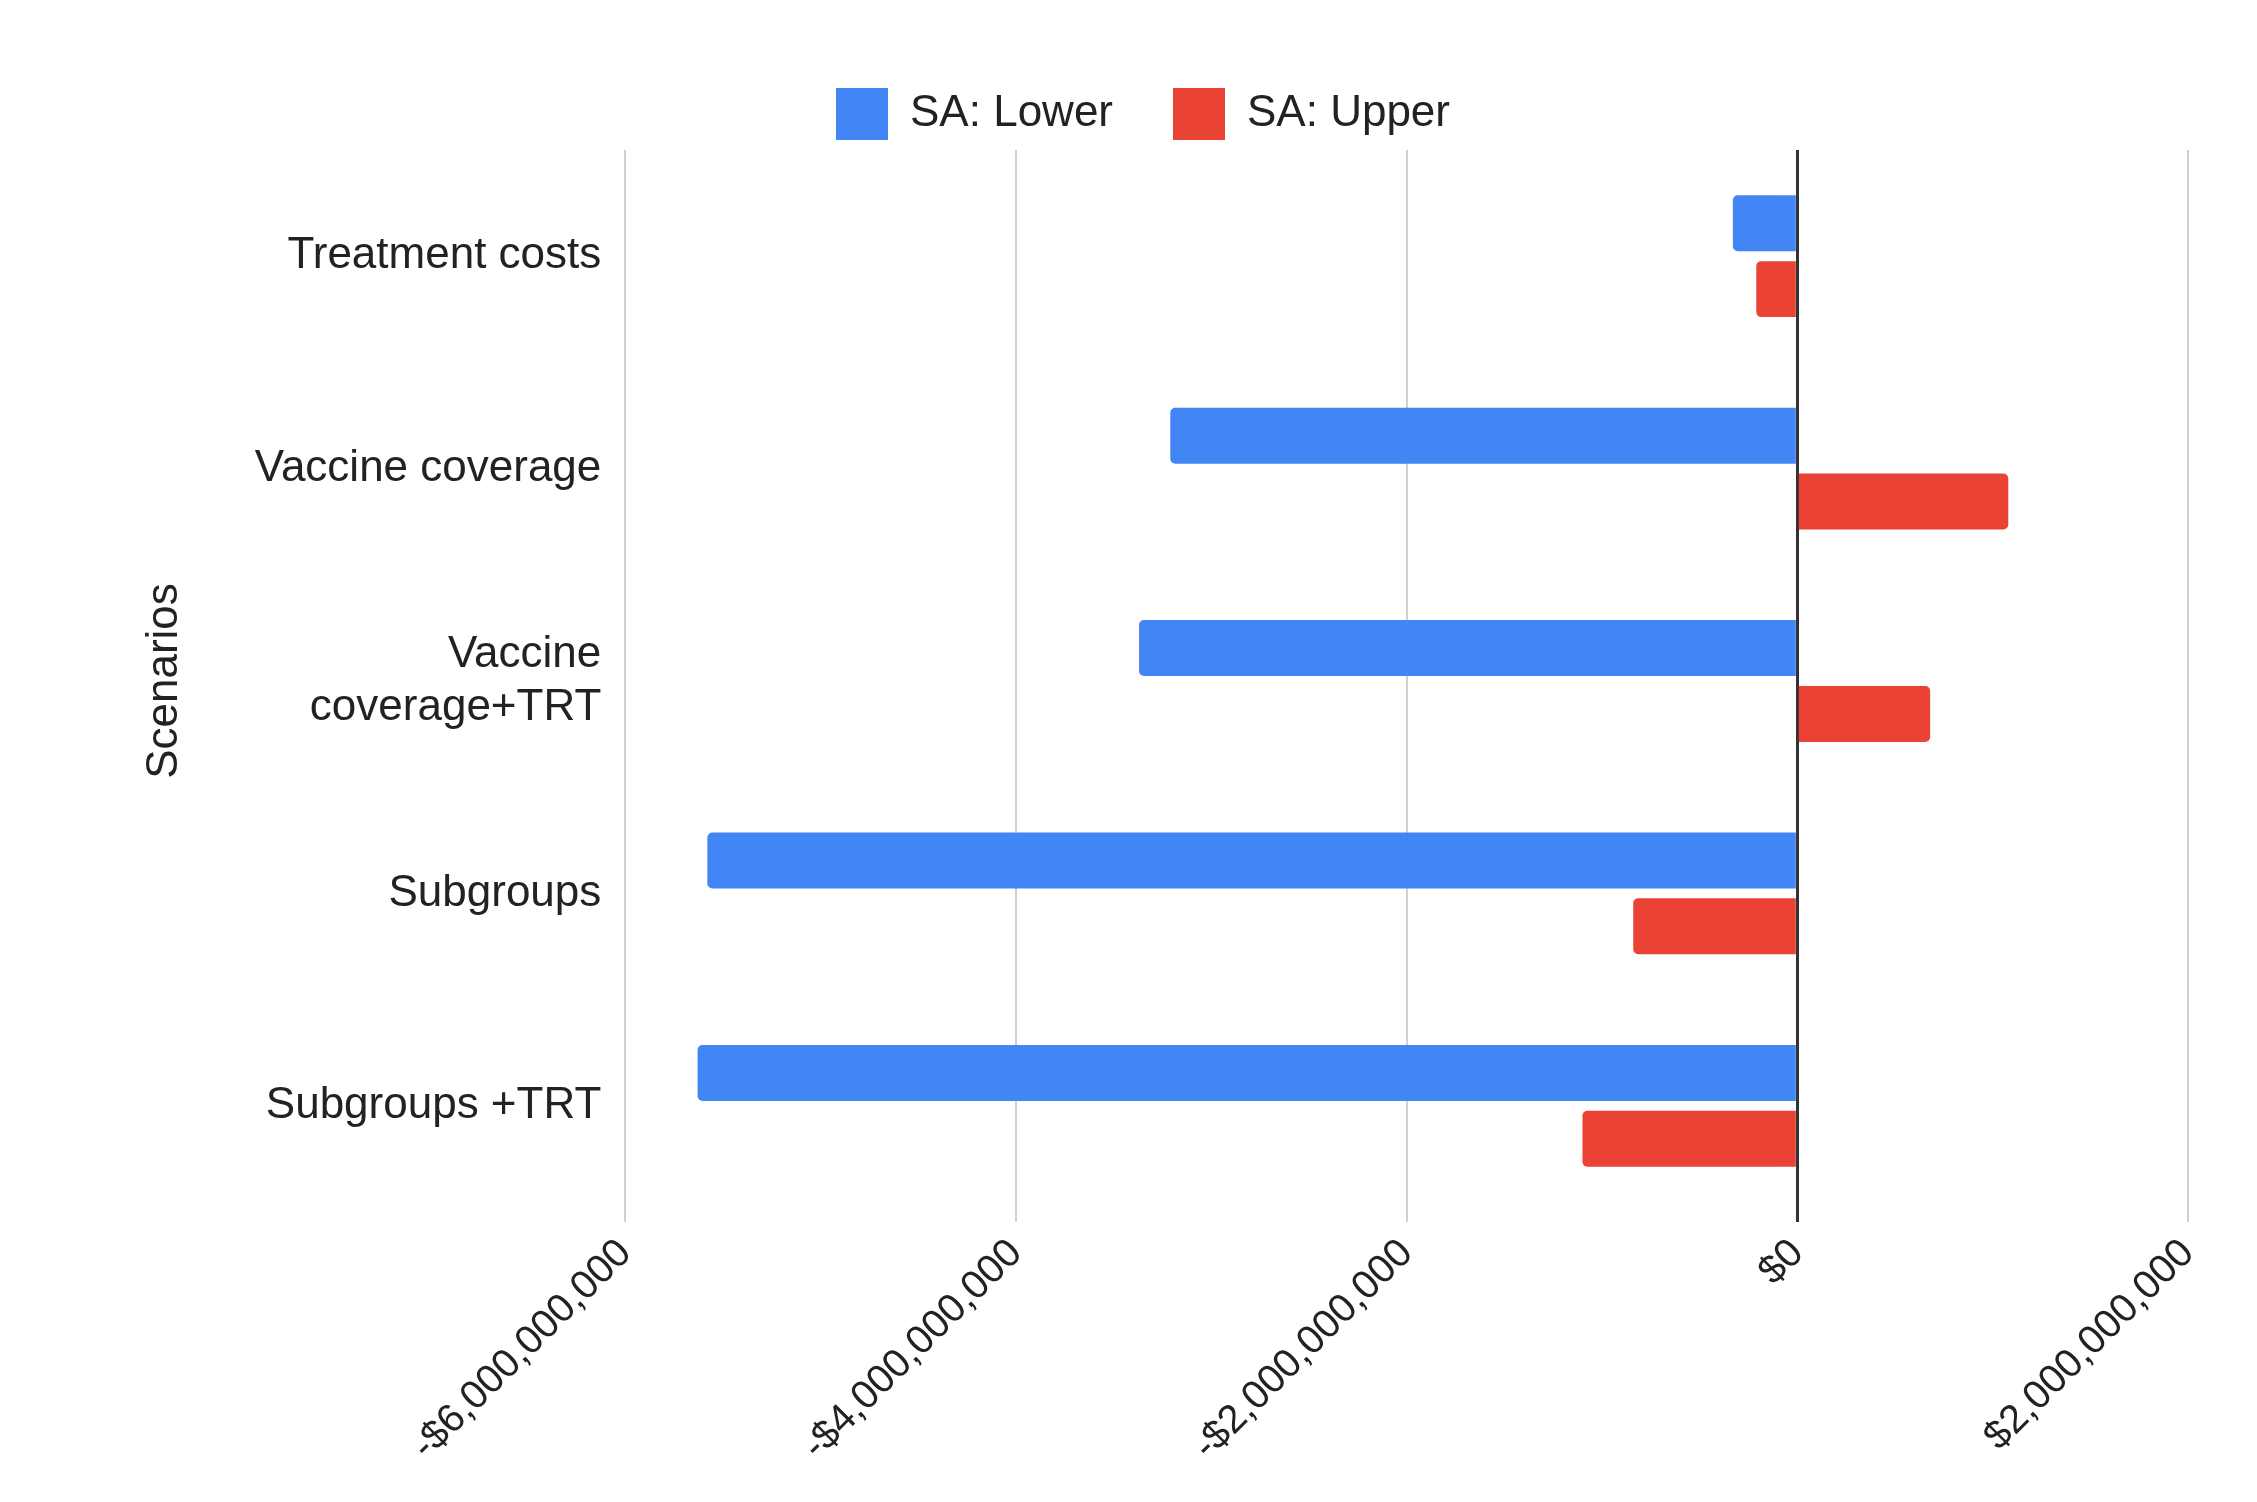 The image size is (2257, 1502). Describe the element at coordinates (428, 465) in the screenshot. I see `y-tick-label: Vaccine coverage` at that location.